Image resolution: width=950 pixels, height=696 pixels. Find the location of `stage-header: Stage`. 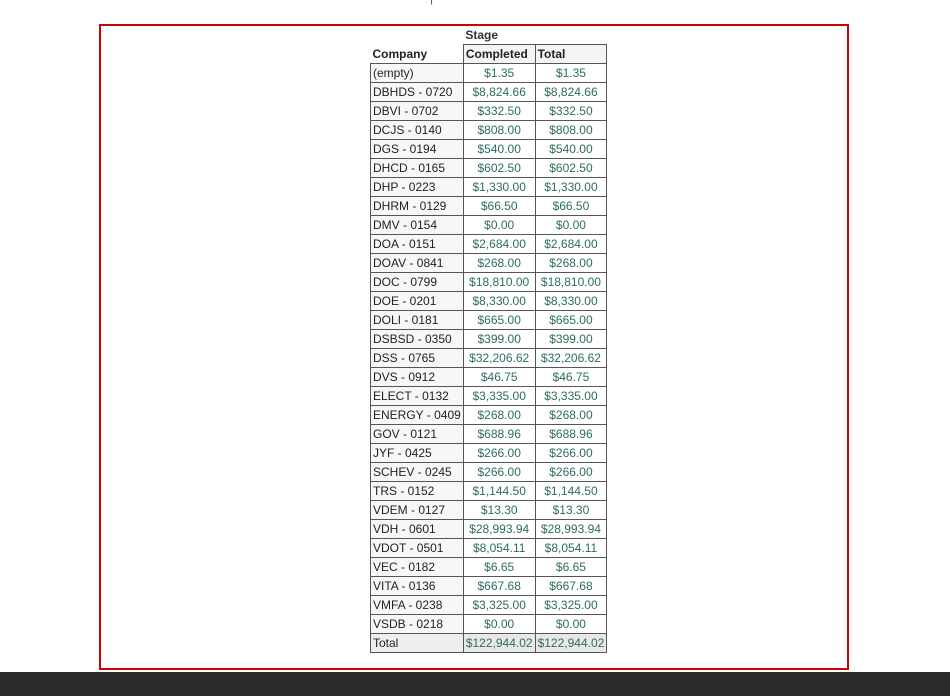

stage-header: Stage is located at coordinates (482, 35).